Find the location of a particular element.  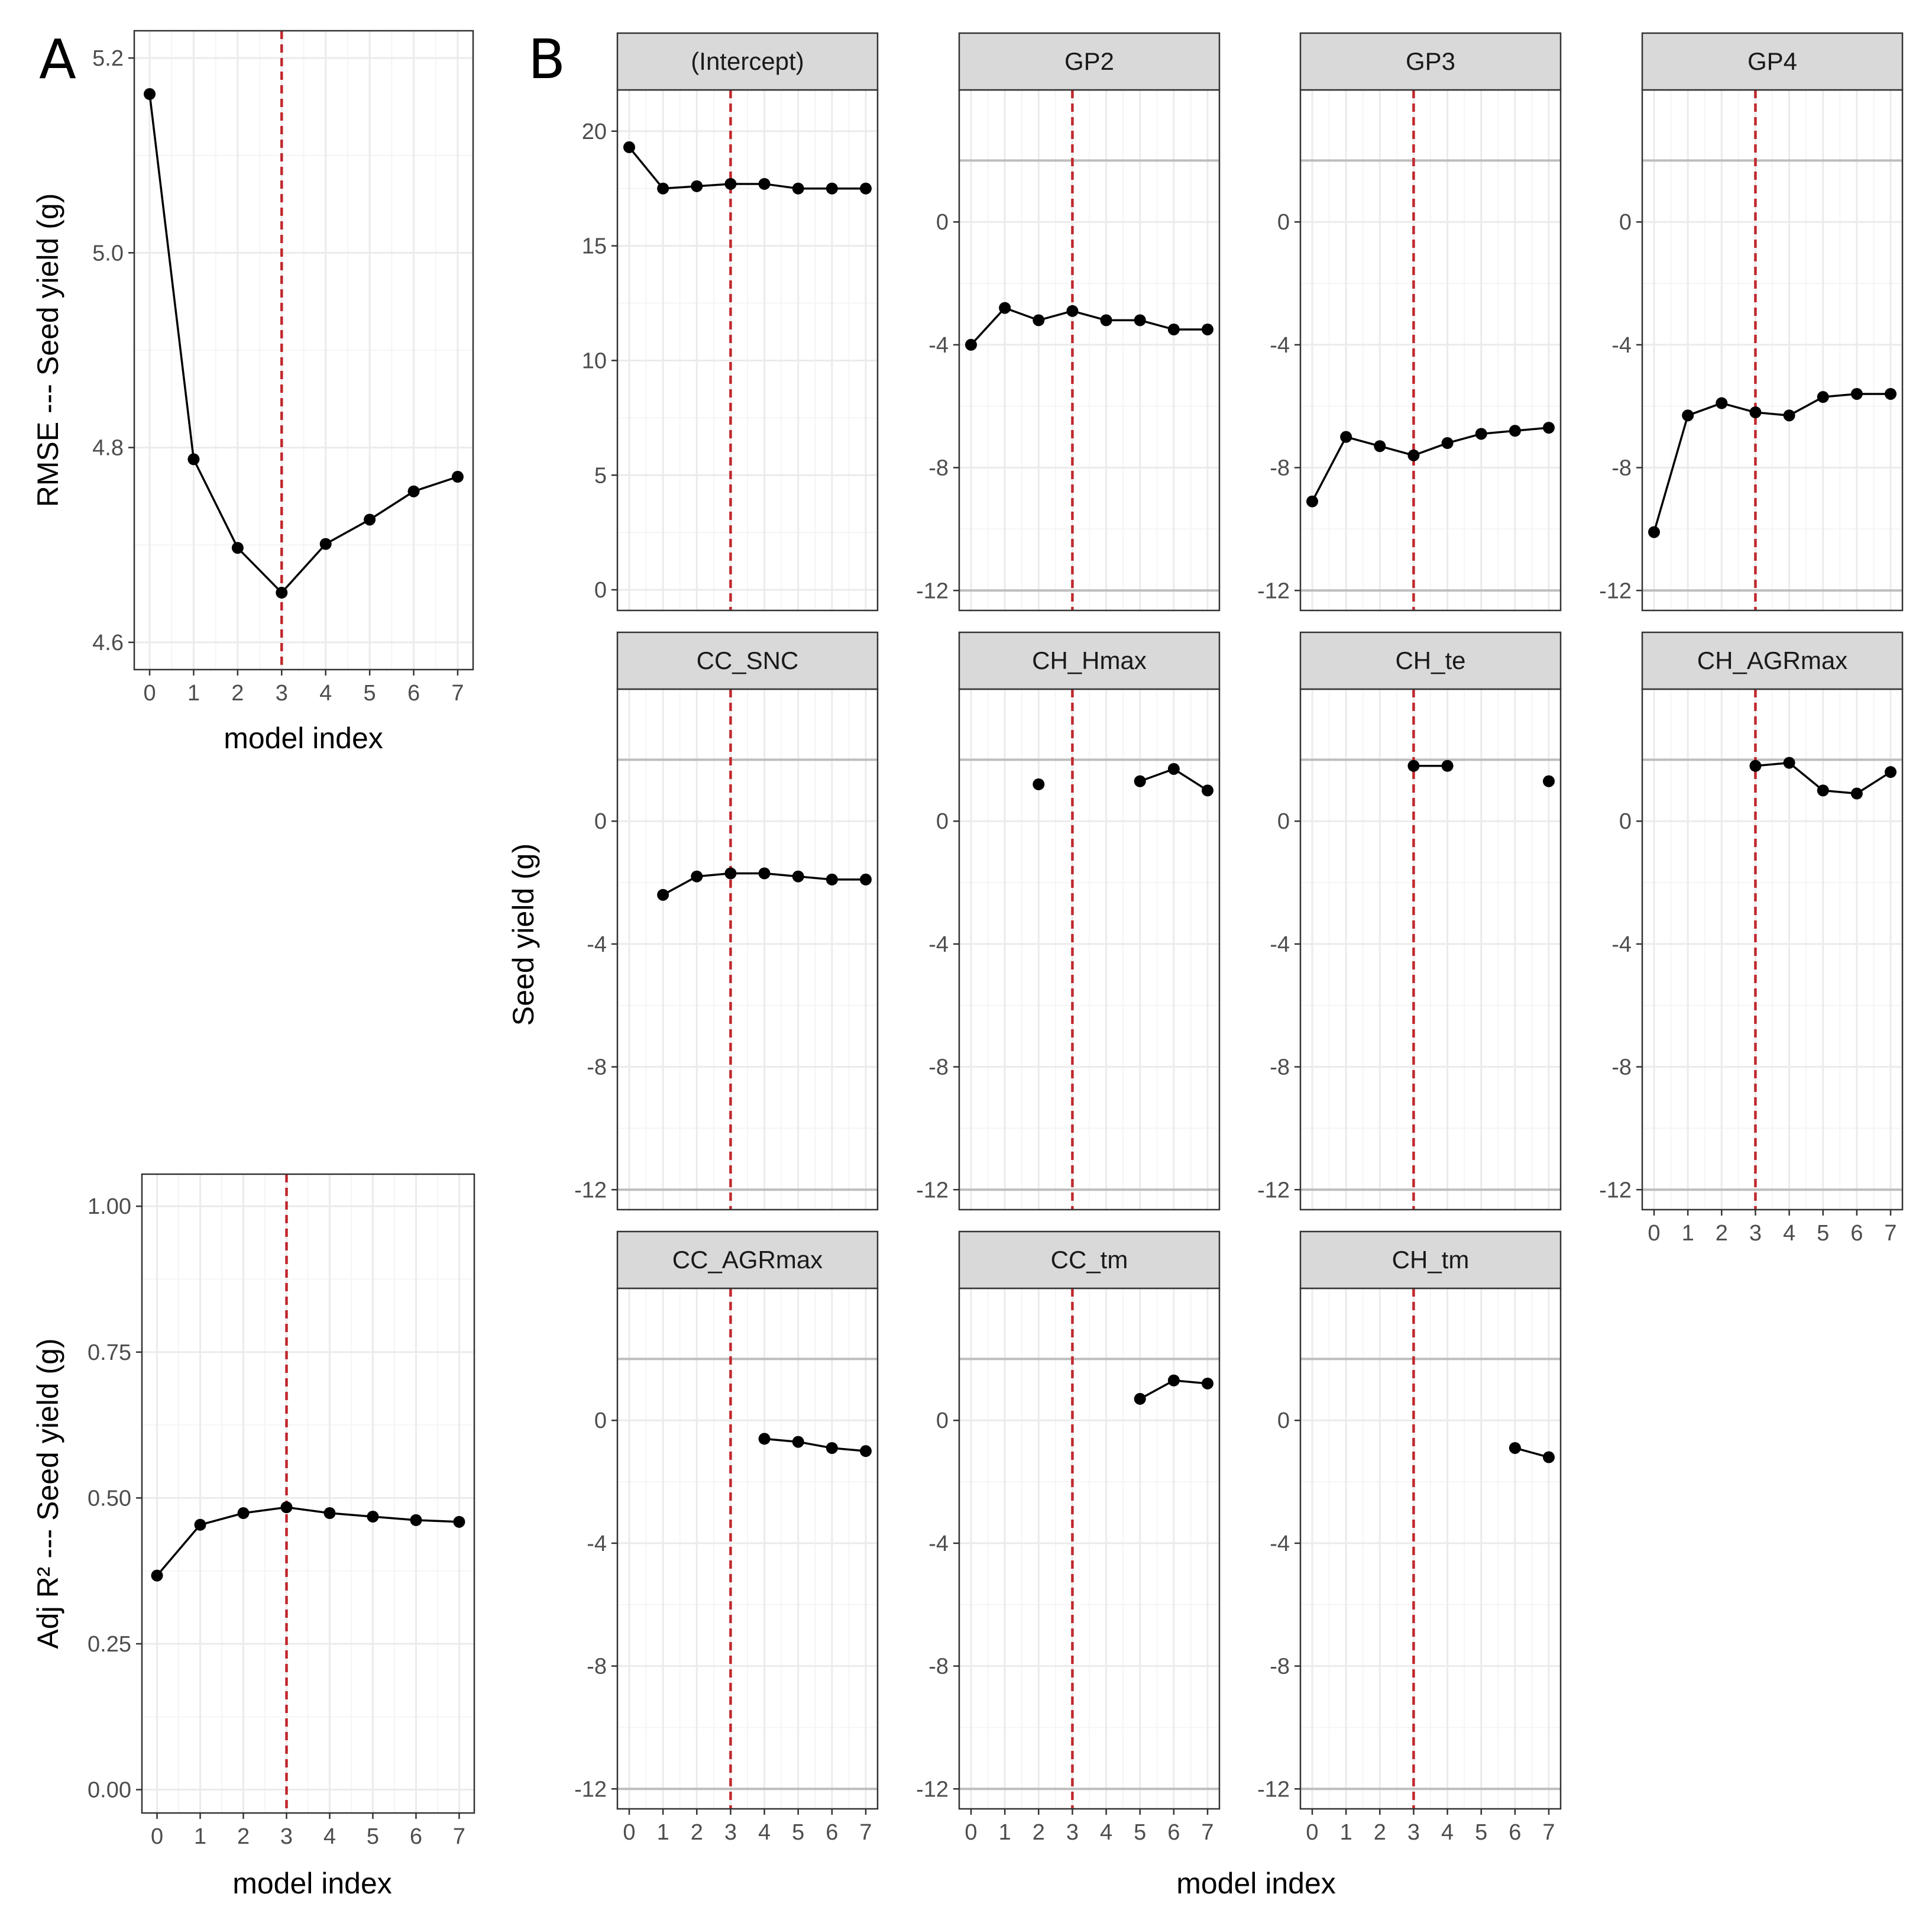

facet-ch-agrmax-x-tick-label: 6 is located at coordinates (1857, 1233).